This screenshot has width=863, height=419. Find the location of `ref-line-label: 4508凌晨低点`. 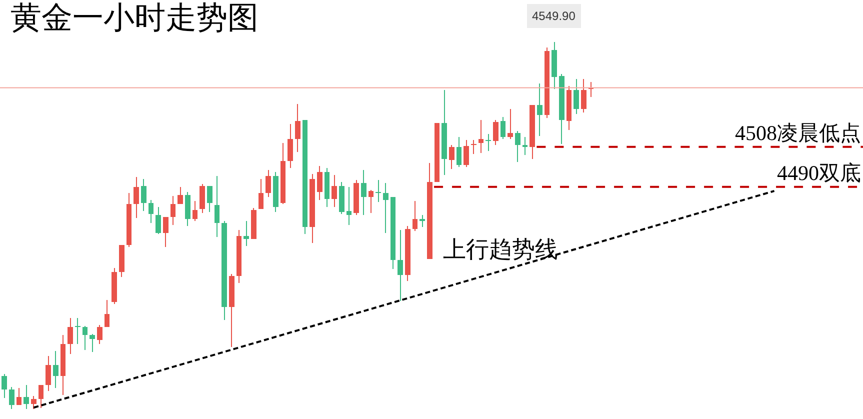

ref-line-label: 4508凌晨低点 is located at coordinates (798, 133).